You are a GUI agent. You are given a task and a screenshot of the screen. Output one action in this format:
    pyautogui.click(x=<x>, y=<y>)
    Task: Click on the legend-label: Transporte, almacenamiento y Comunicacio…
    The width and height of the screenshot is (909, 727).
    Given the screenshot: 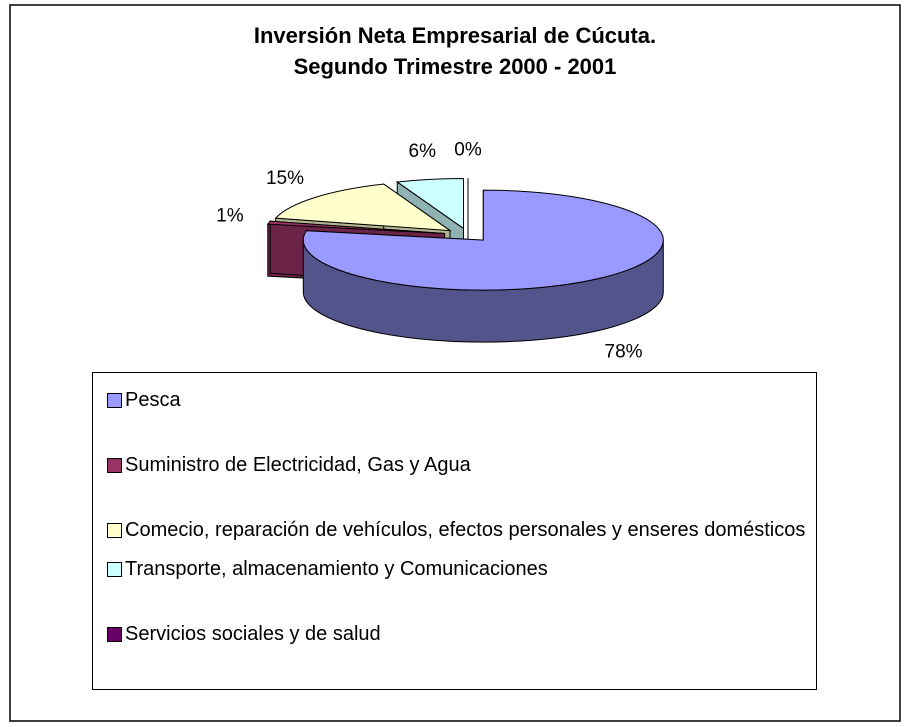 What is the action you would take?
    pyautogui.click(x=336, y=569)
    